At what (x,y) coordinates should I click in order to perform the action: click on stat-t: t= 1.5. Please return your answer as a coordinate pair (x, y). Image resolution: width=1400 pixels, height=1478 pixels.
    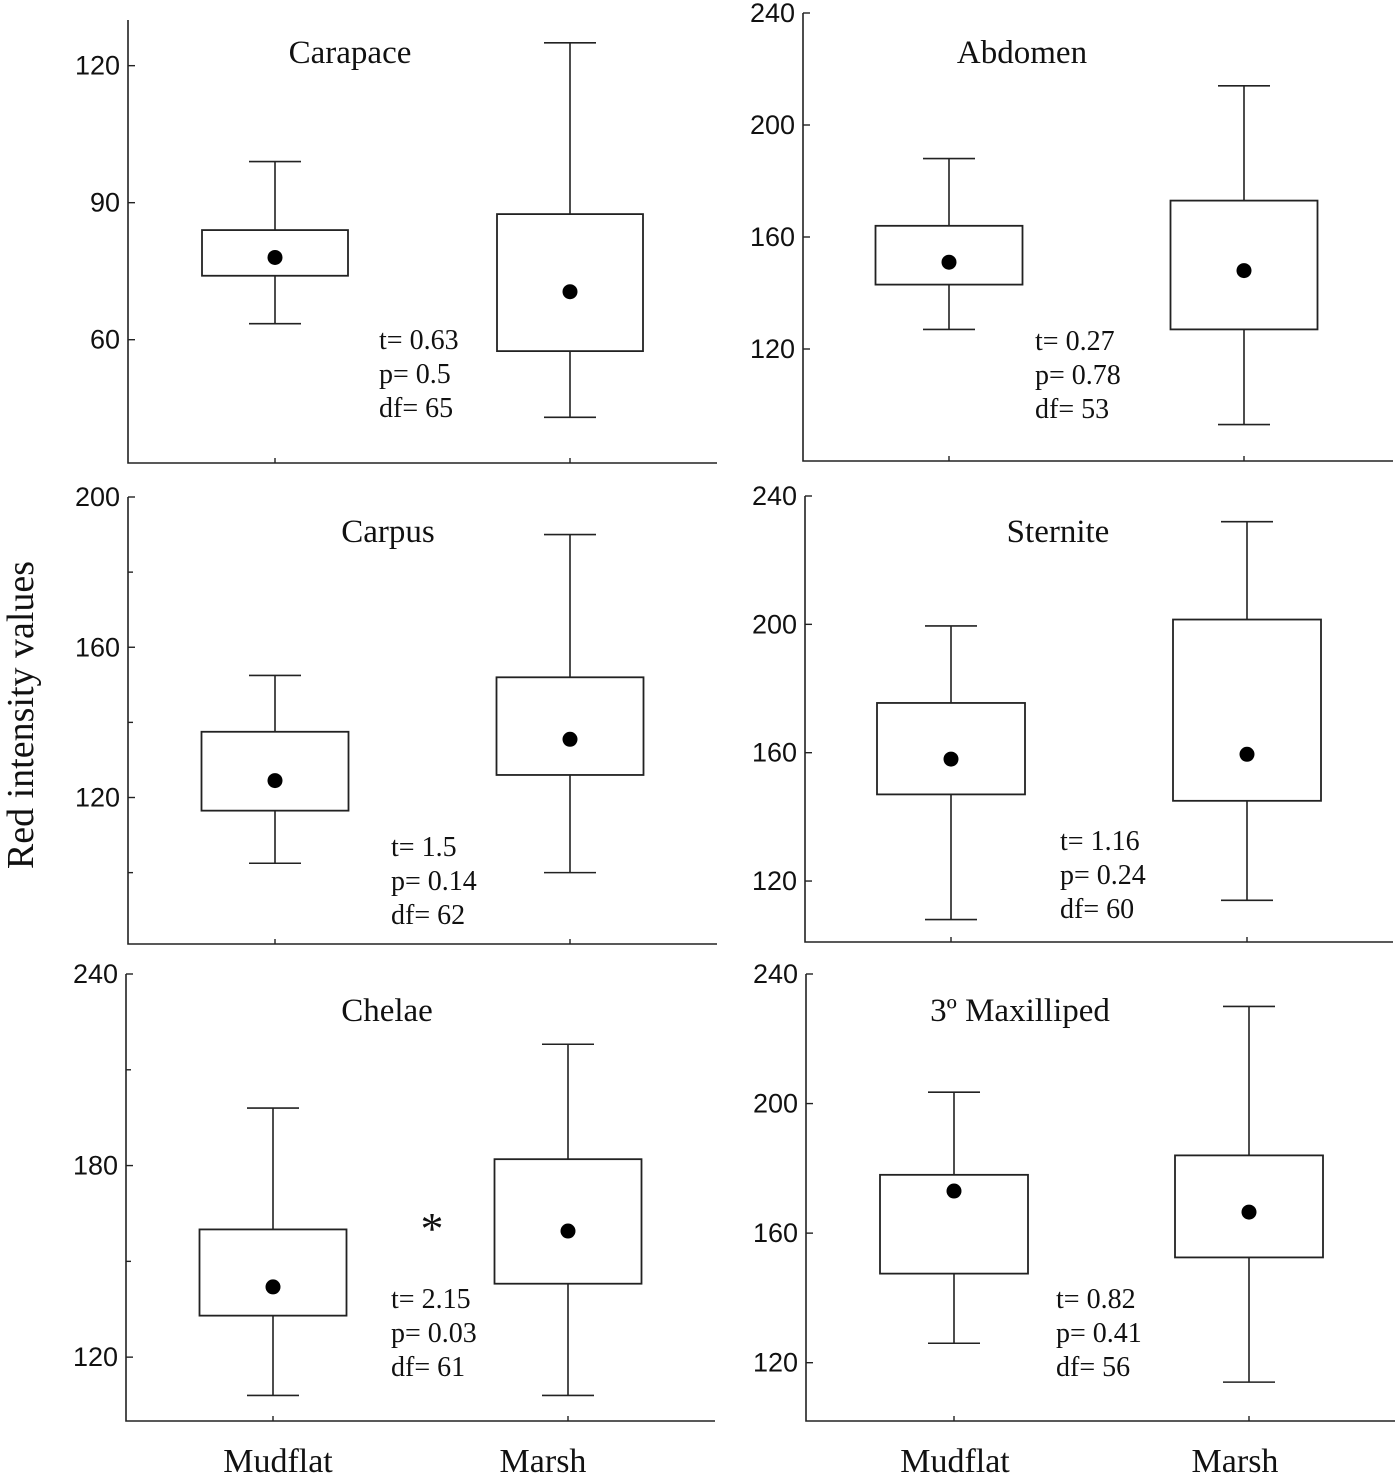
    Looking at the image, I should click on (424, 847).